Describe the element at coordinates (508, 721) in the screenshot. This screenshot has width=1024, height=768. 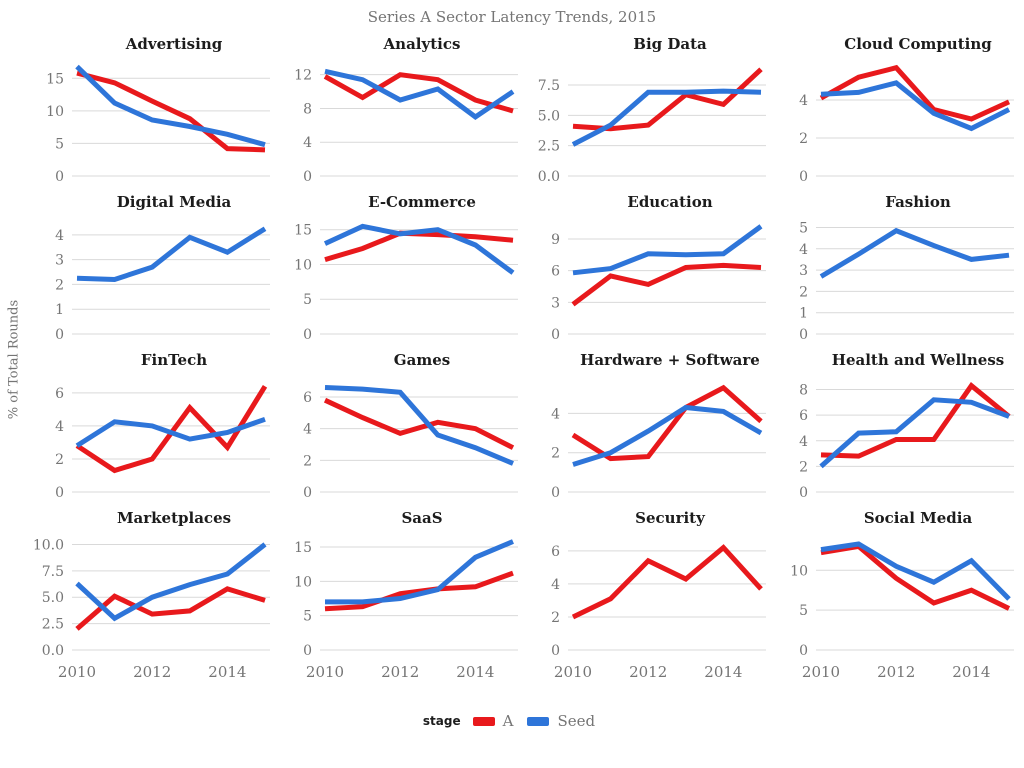
I see `legend-label-a: A` at that location.